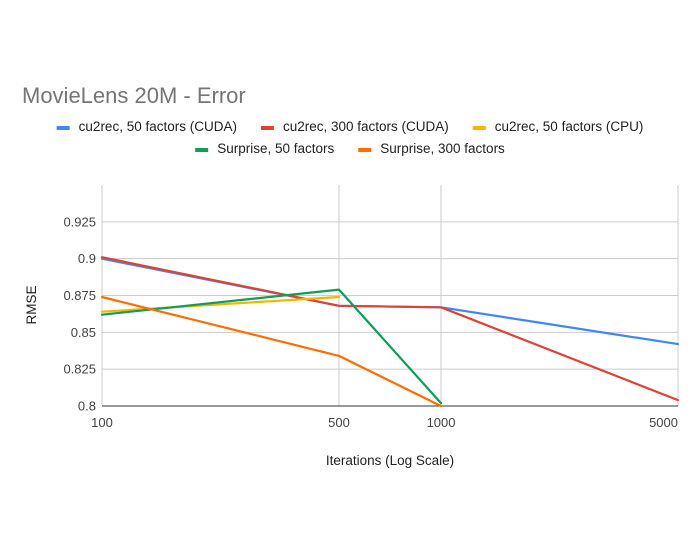  I want to click on y-tick-label: 0.85, so click(83, 332).